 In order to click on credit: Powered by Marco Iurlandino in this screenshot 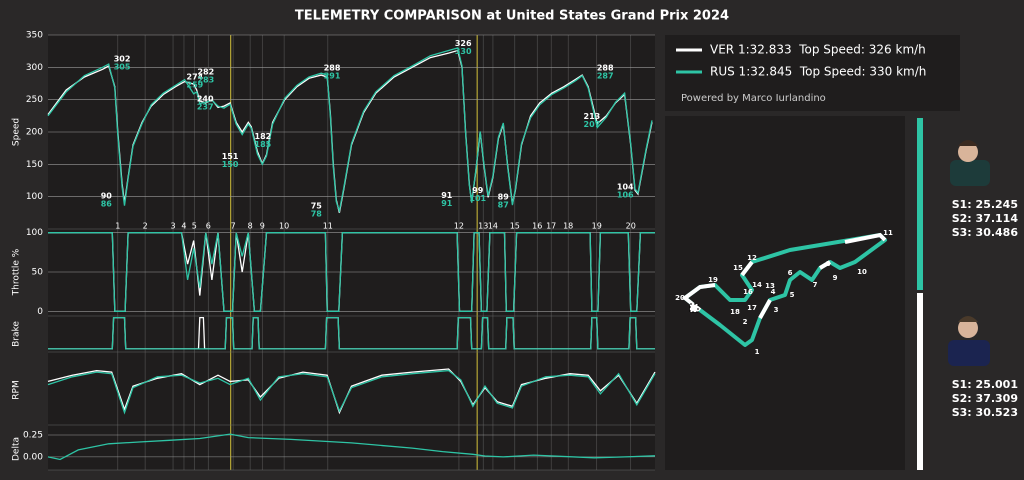, I will do `click(753, 98)`.